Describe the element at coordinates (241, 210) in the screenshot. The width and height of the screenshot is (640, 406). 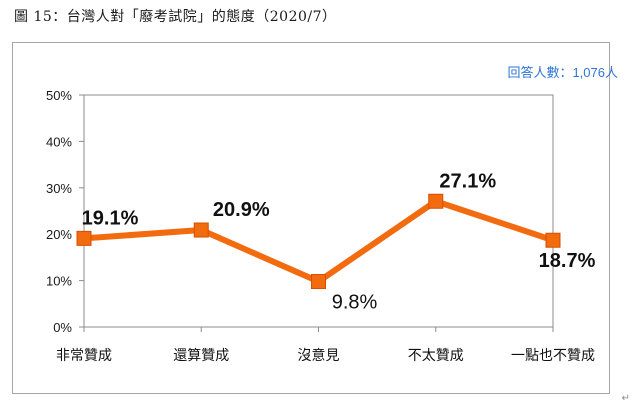
I see `data-label: 20.9%` at that location.